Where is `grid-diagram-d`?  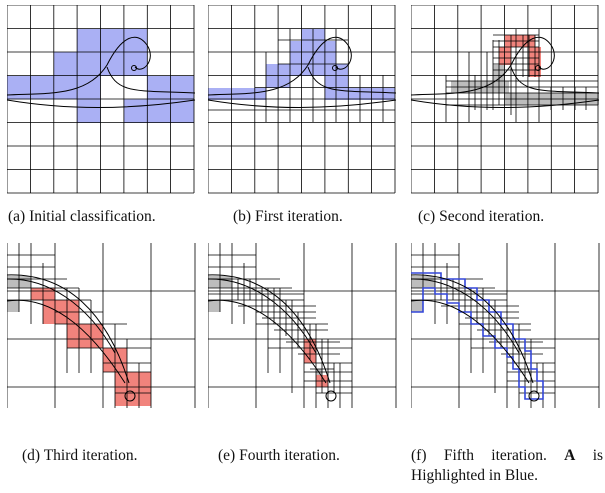 grid-diagram-d is located at coordinates (101, 325).